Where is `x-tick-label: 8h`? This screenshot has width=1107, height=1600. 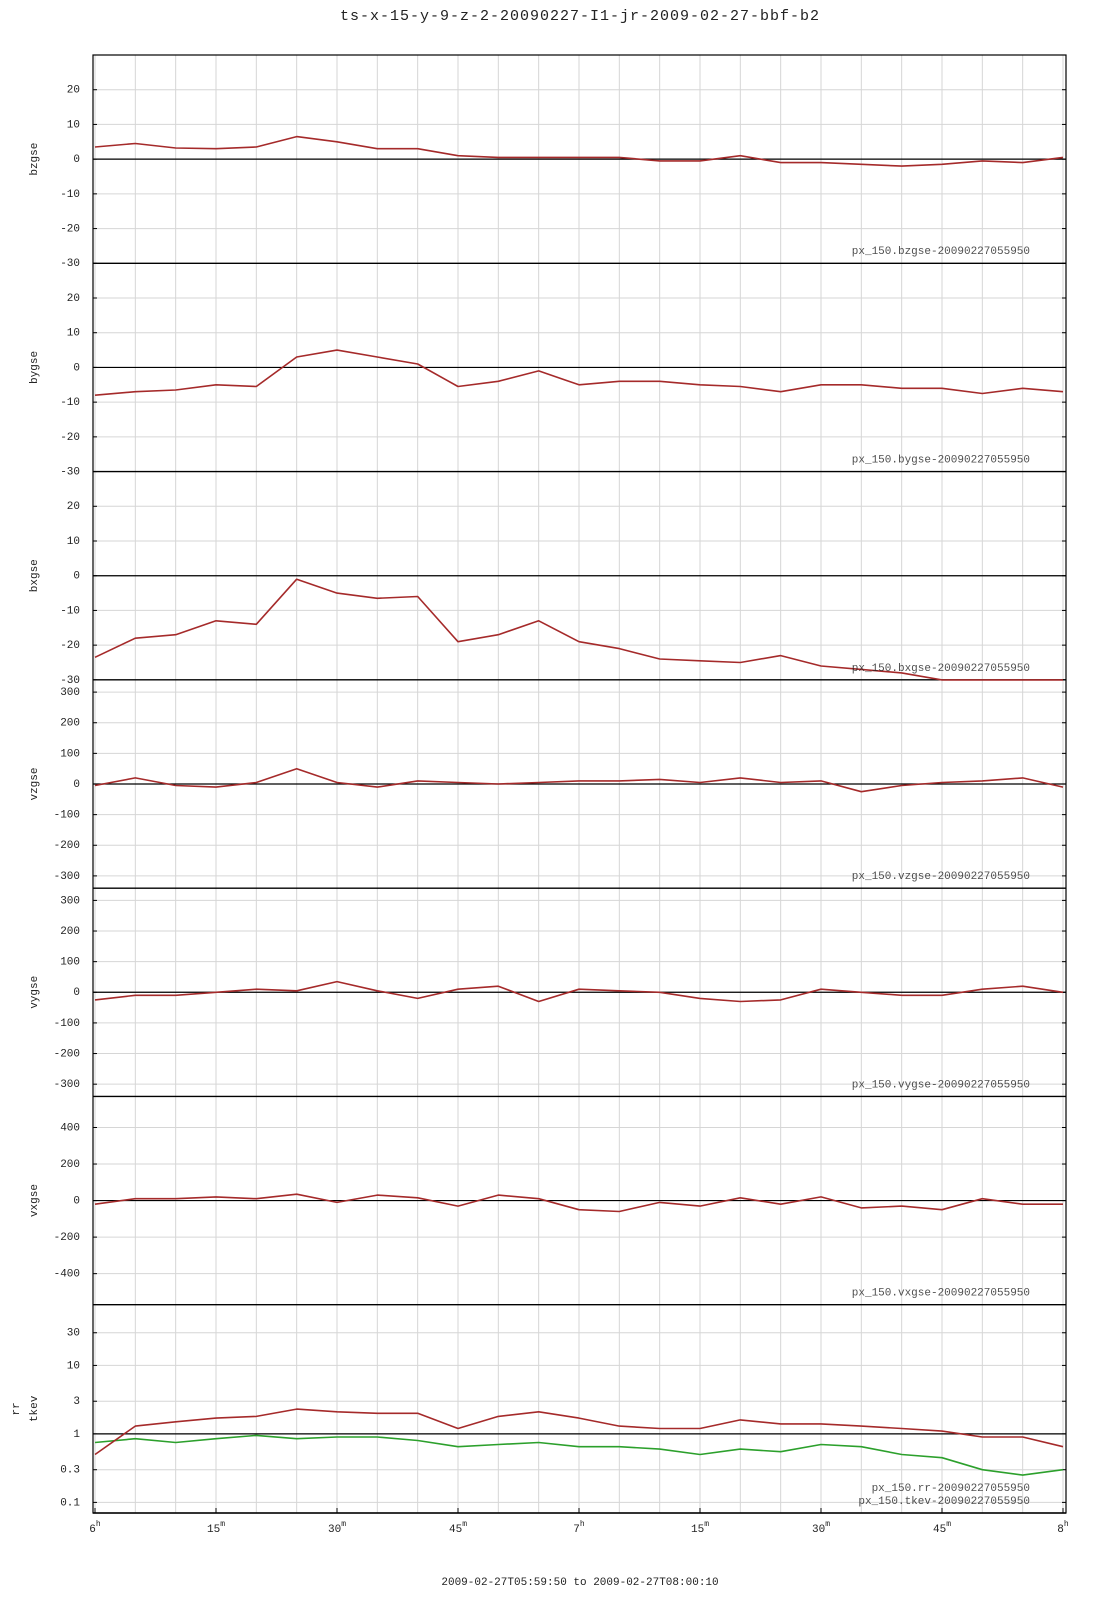 x-tick-label: 8h is located at coordinates (1063, 1528).